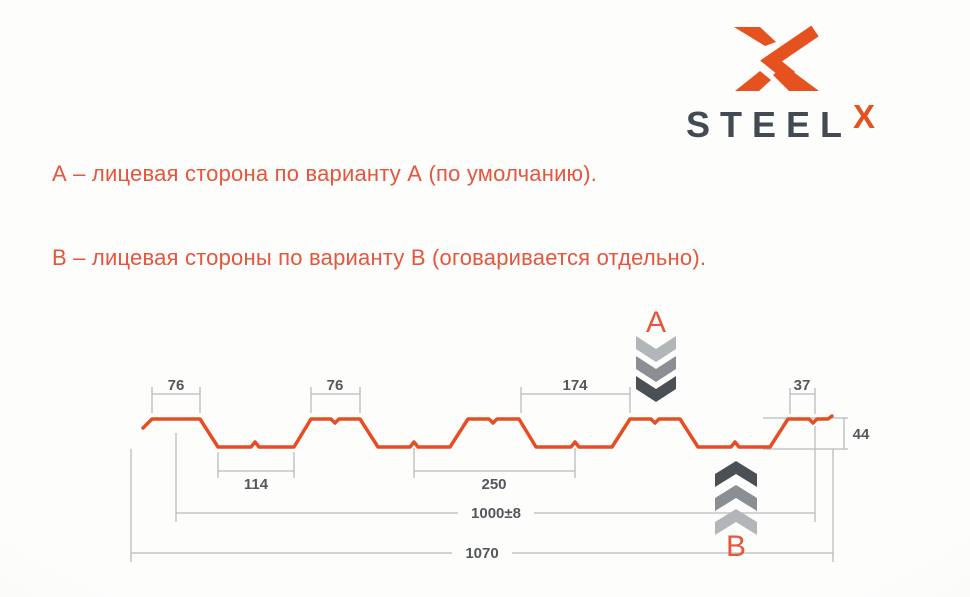 The width and height of the screenshot is (970, 597). I want to click on dim-working-width: 1000±8, so click(495, 474).